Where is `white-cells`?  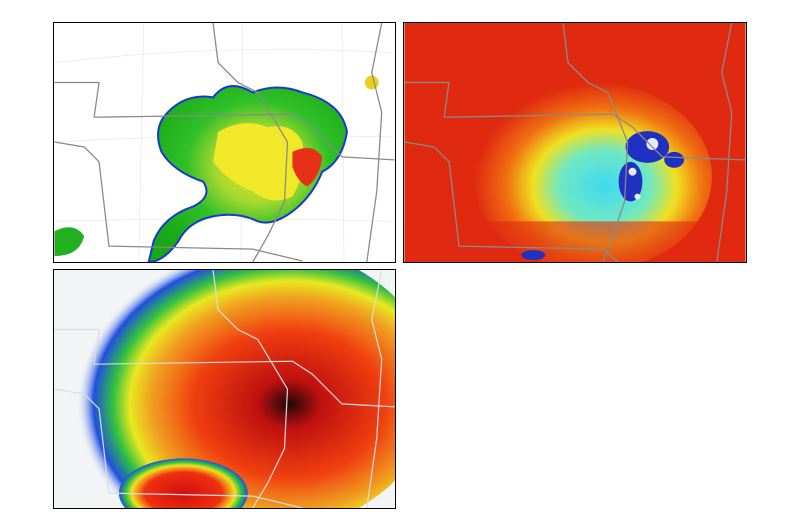
white-cells is located at coordinates (643, 169).